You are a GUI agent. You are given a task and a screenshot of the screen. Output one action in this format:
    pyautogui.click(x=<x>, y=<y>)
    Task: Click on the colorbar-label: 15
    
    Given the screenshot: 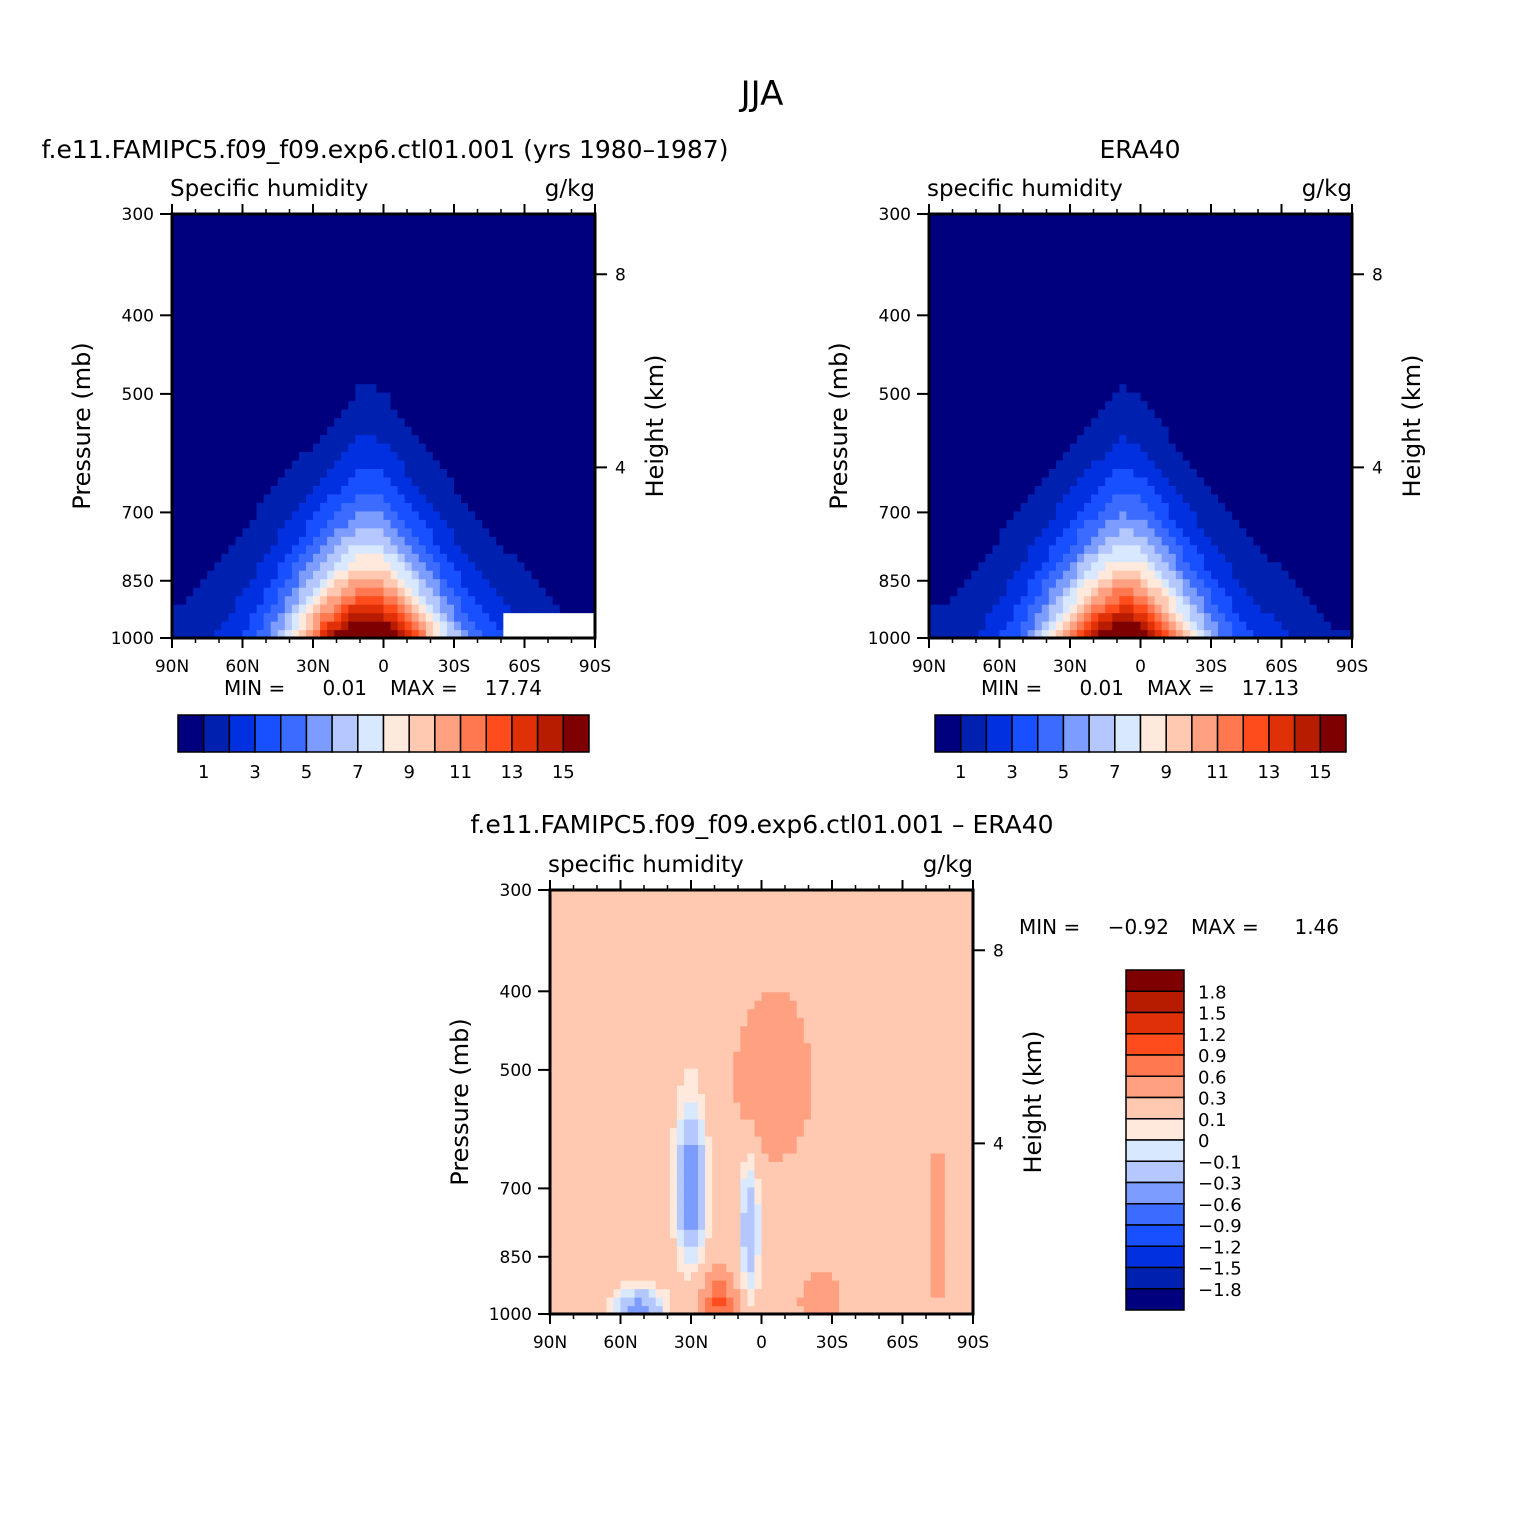 What is the action you would take?
    pyautogui.click(x=563, y=772)
    